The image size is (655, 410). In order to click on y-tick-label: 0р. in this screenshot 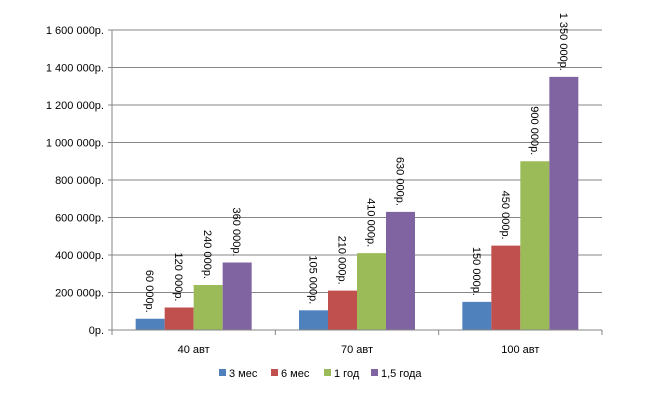, I will do `click(96, 331)`.